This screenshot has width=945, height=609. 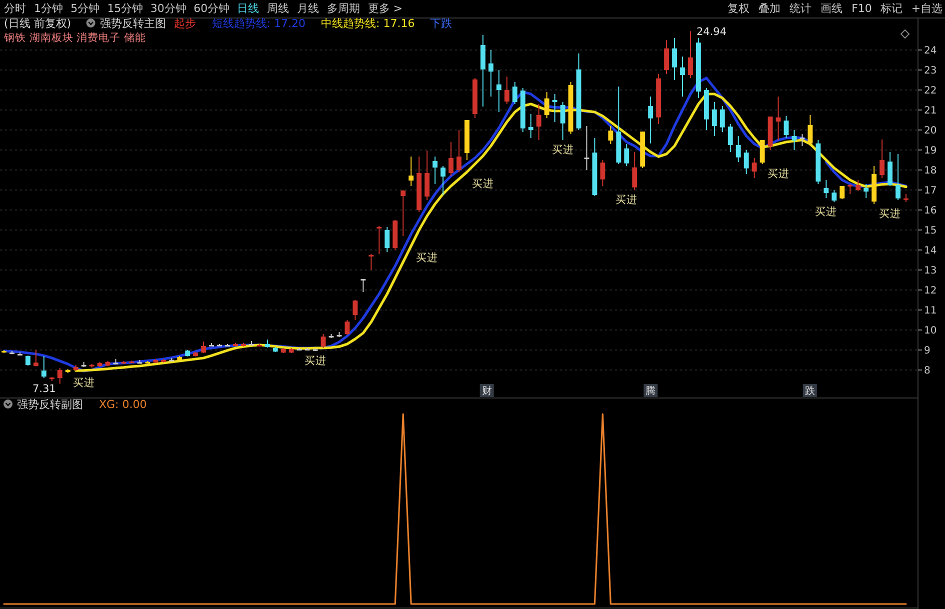 I want to click on y-tick-label: 24, so click(x=930, y=51).